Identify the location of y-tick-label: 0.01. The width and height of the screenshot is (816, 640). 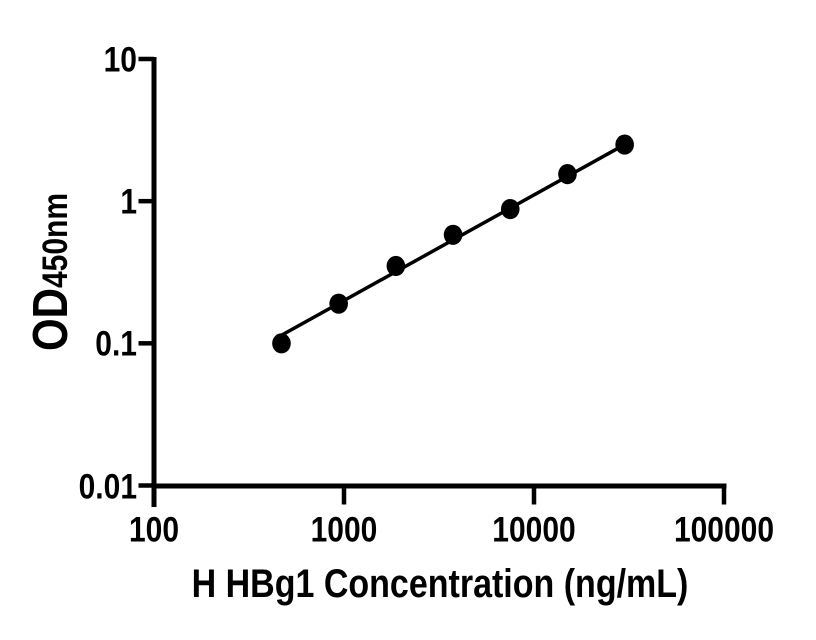
(107, 487).